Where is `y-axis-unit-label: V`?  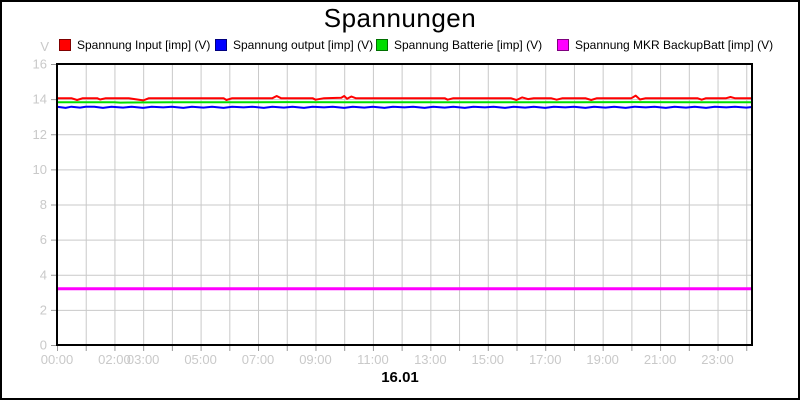
y-axis-unit-label: V is located at coordinates (44, 46).